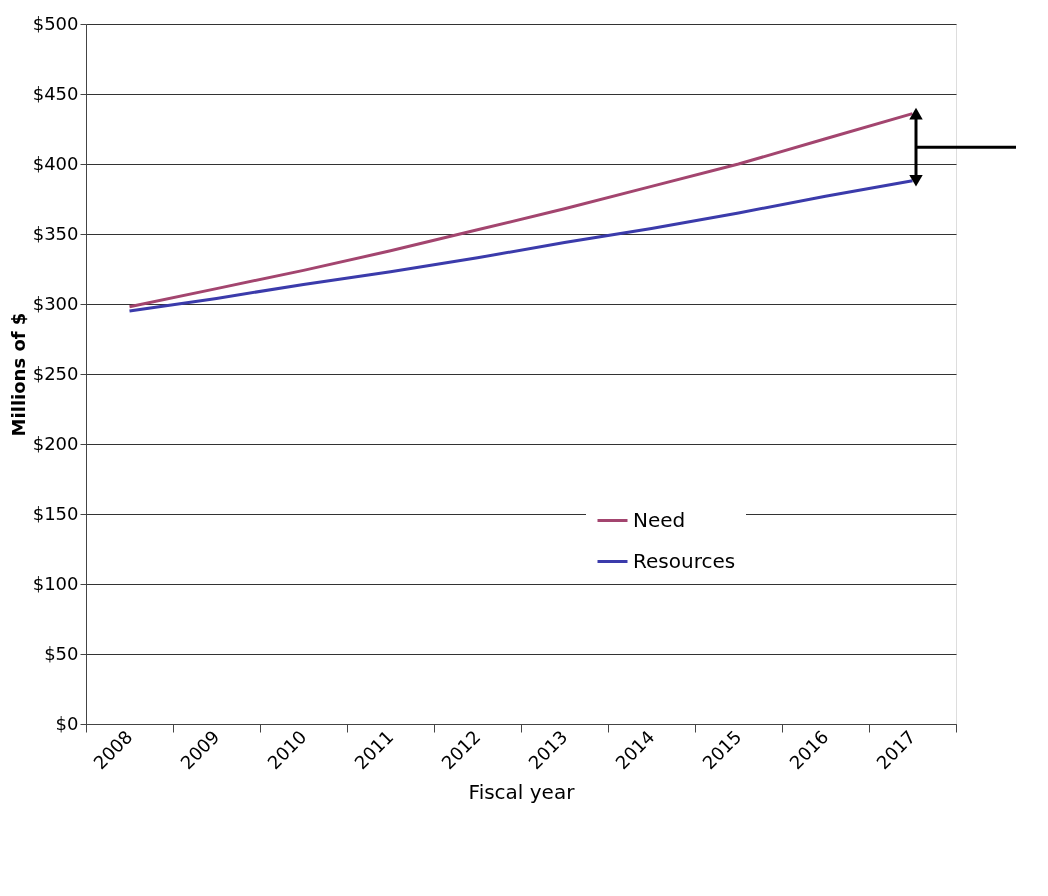 The height and width of the screenshot is (896, 1048). I want to click on y-tick-label: $250, so click(55, 373).